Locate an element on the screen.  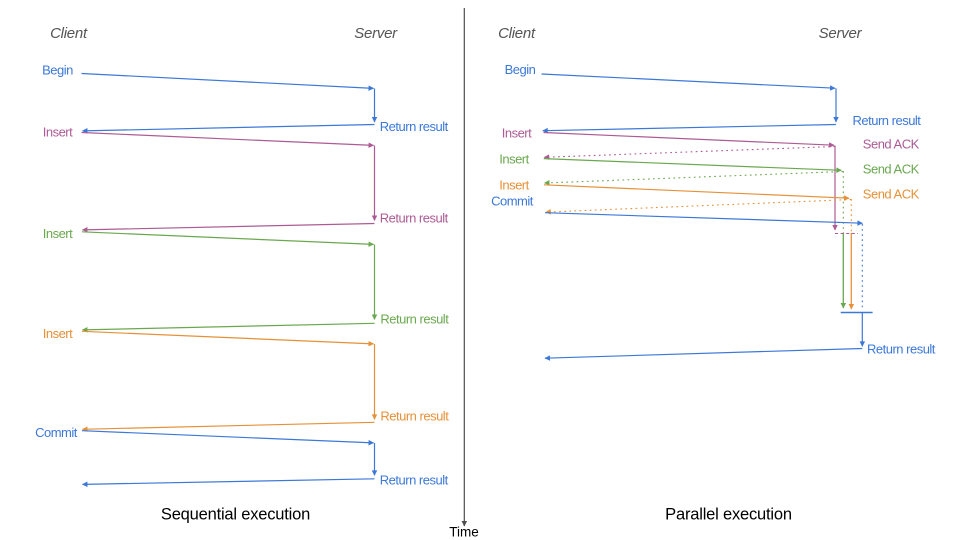
svg-text: Time is located at coordinates (464, 532).